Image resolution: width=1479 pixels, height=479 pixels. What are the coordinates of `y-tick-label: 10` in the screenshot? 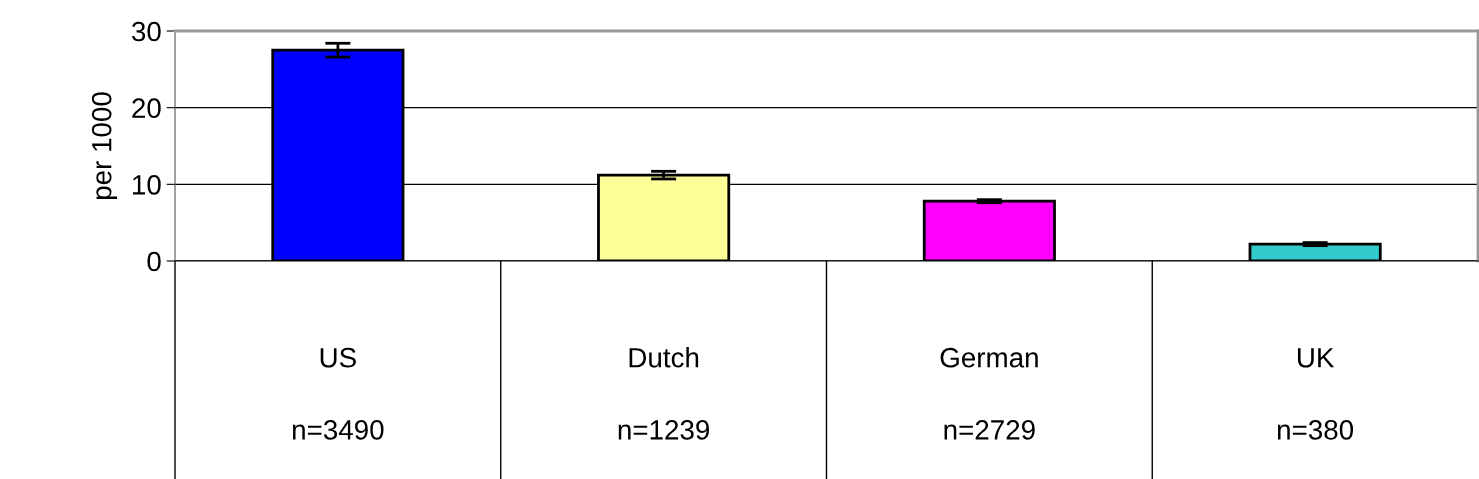 It's located at (147, 185).